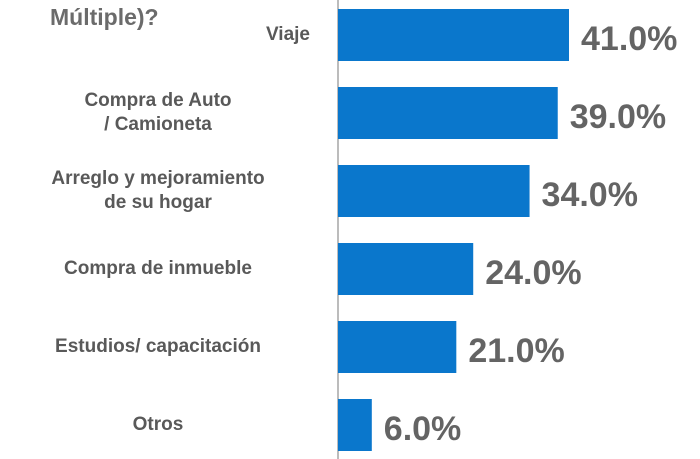  Describe the element at coordinates (423, 429) in the screenshot. I see `value-label: 6.0%` at that location.